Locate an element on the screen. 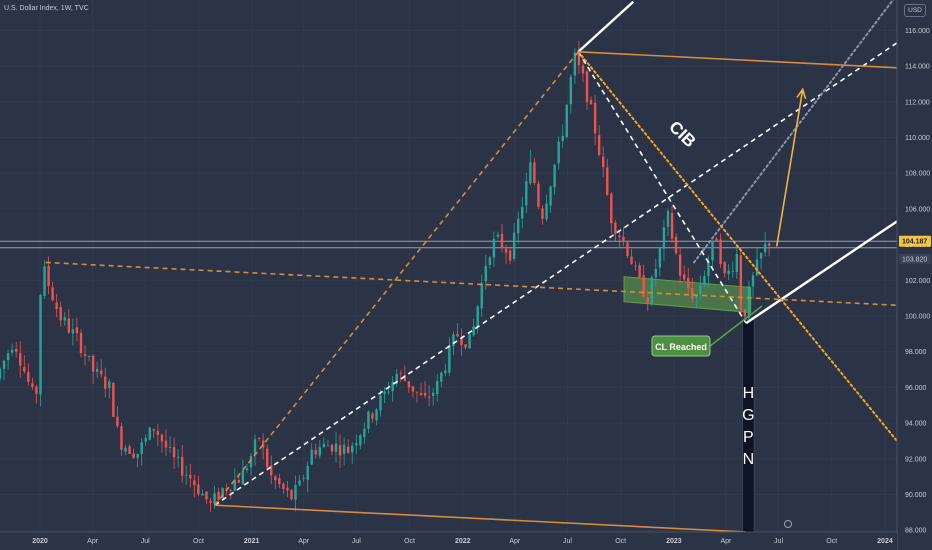 This screenshot has height=550, width=932. y-tick-label: 102.000 is located at coordinates (917, 281).